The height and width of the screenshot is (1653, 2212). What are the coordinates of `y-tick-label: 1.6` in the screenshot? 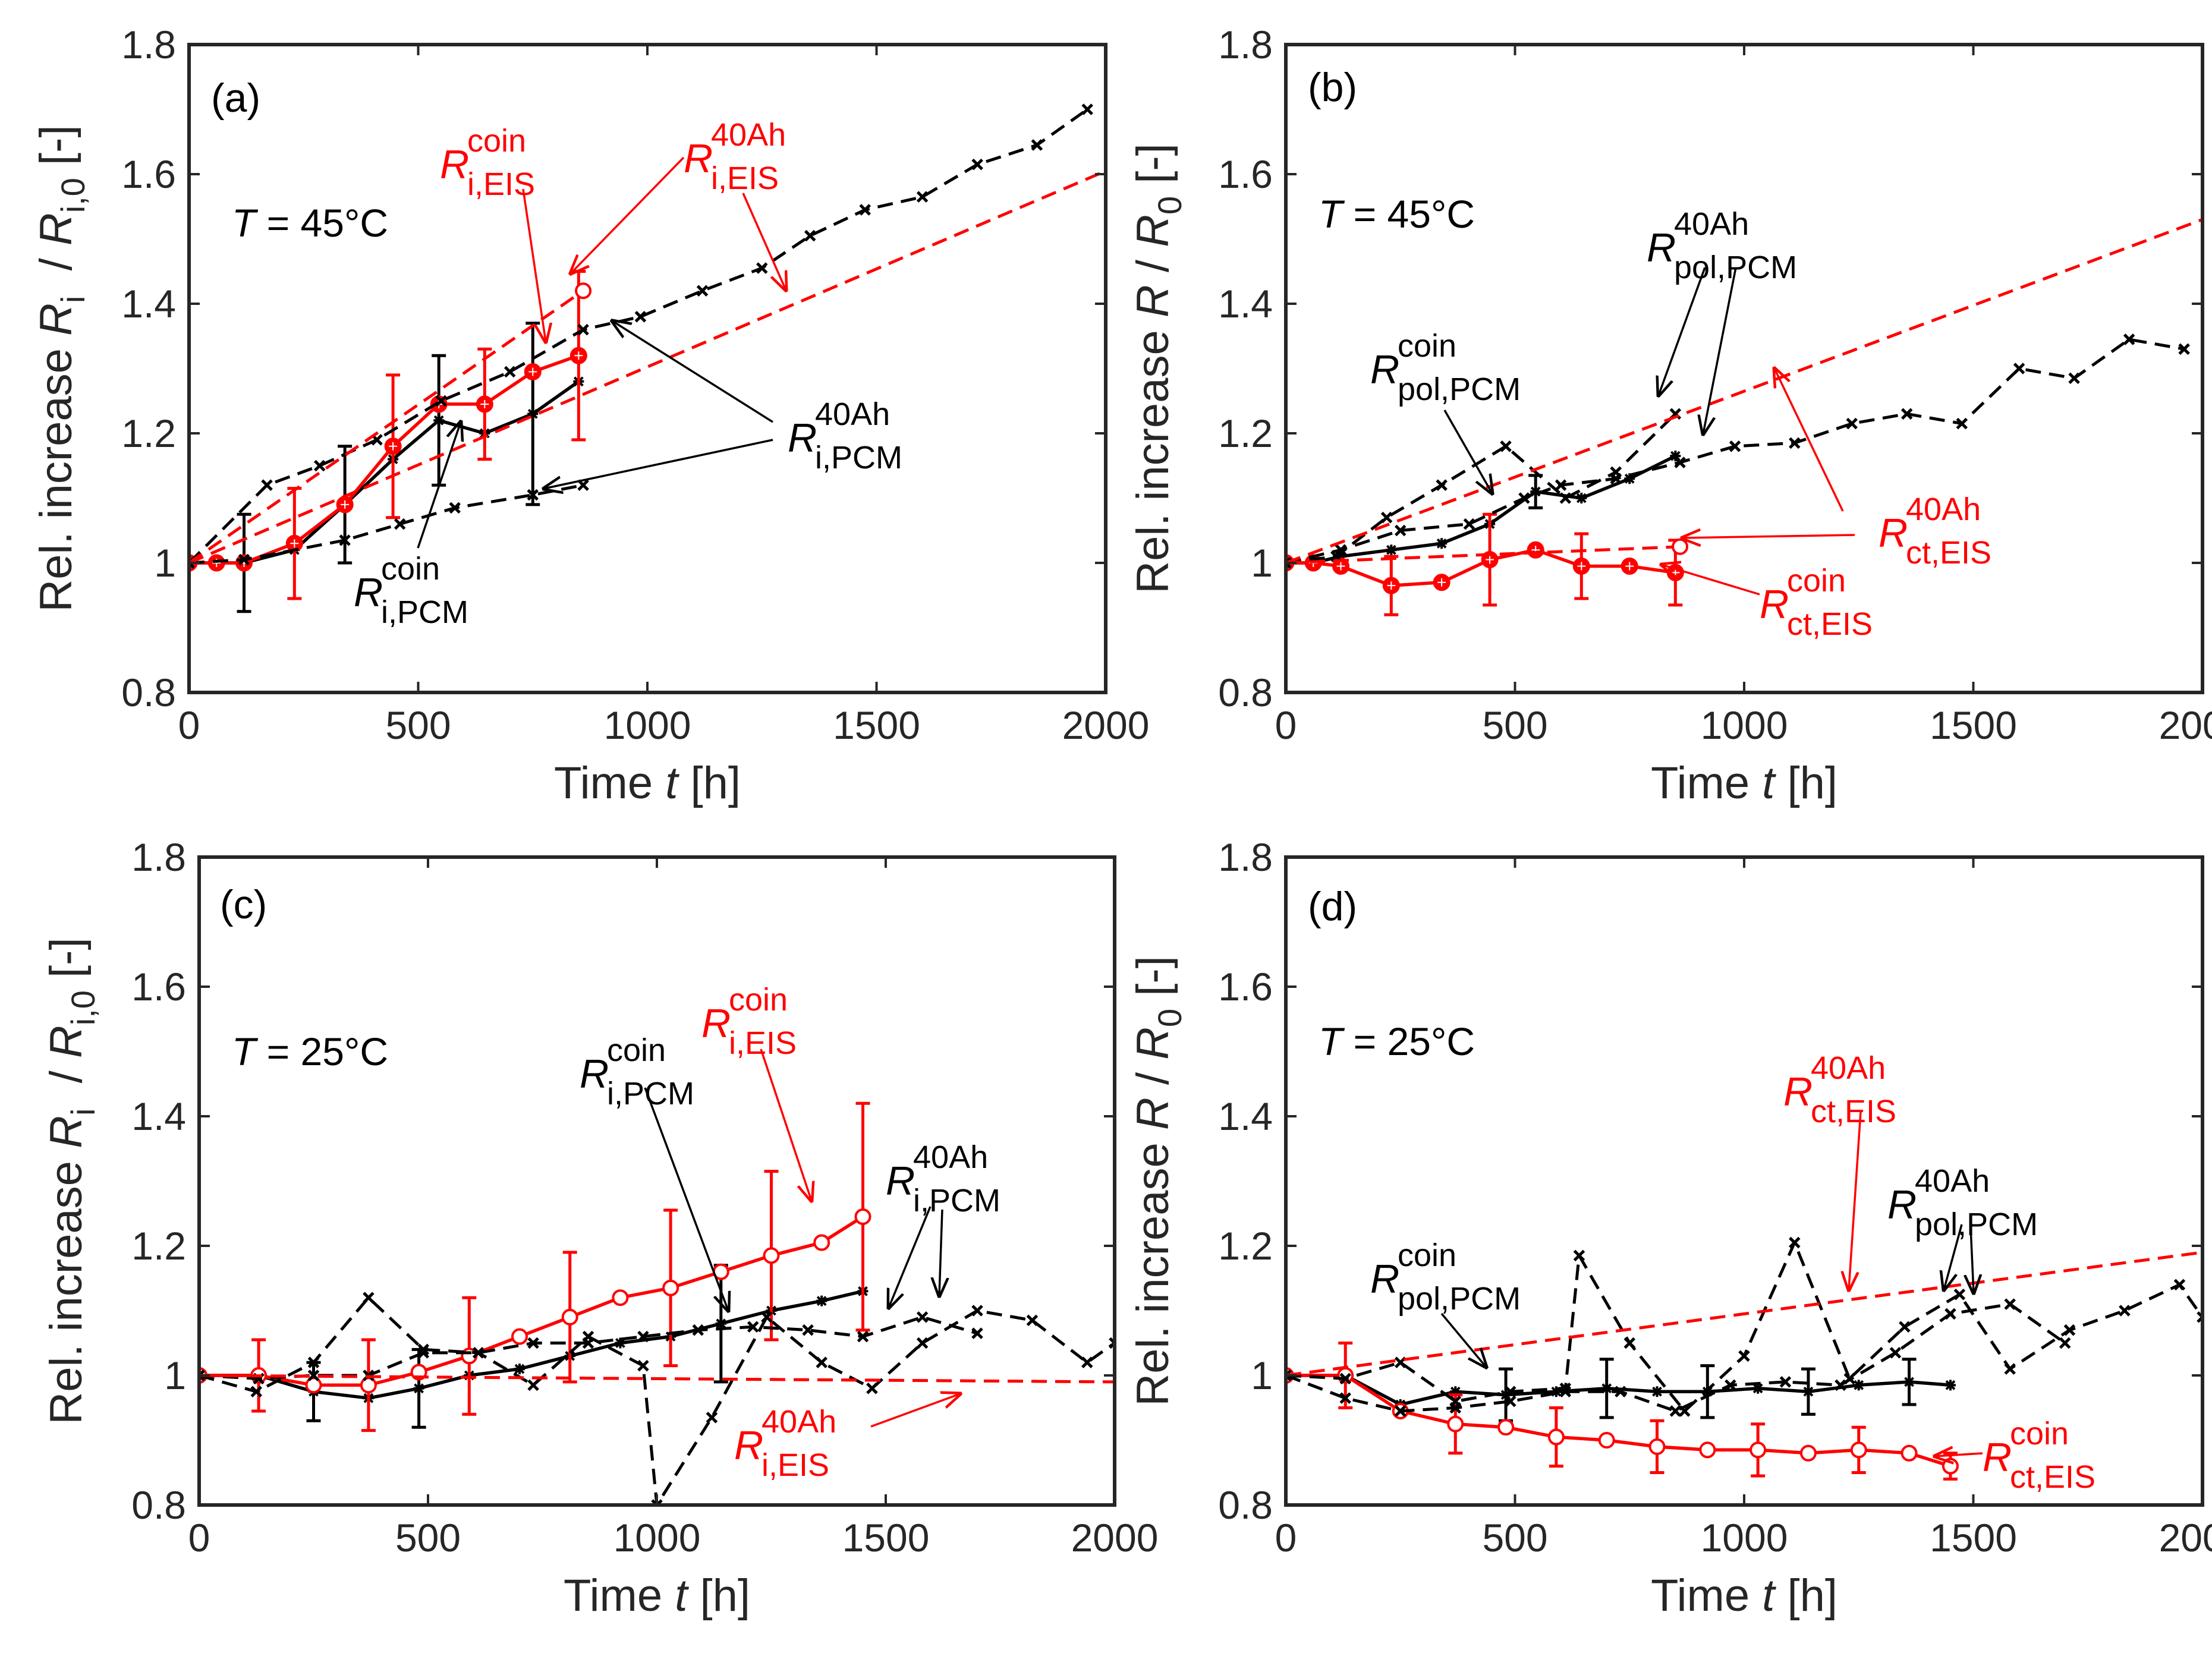 It's located at (148, 174).